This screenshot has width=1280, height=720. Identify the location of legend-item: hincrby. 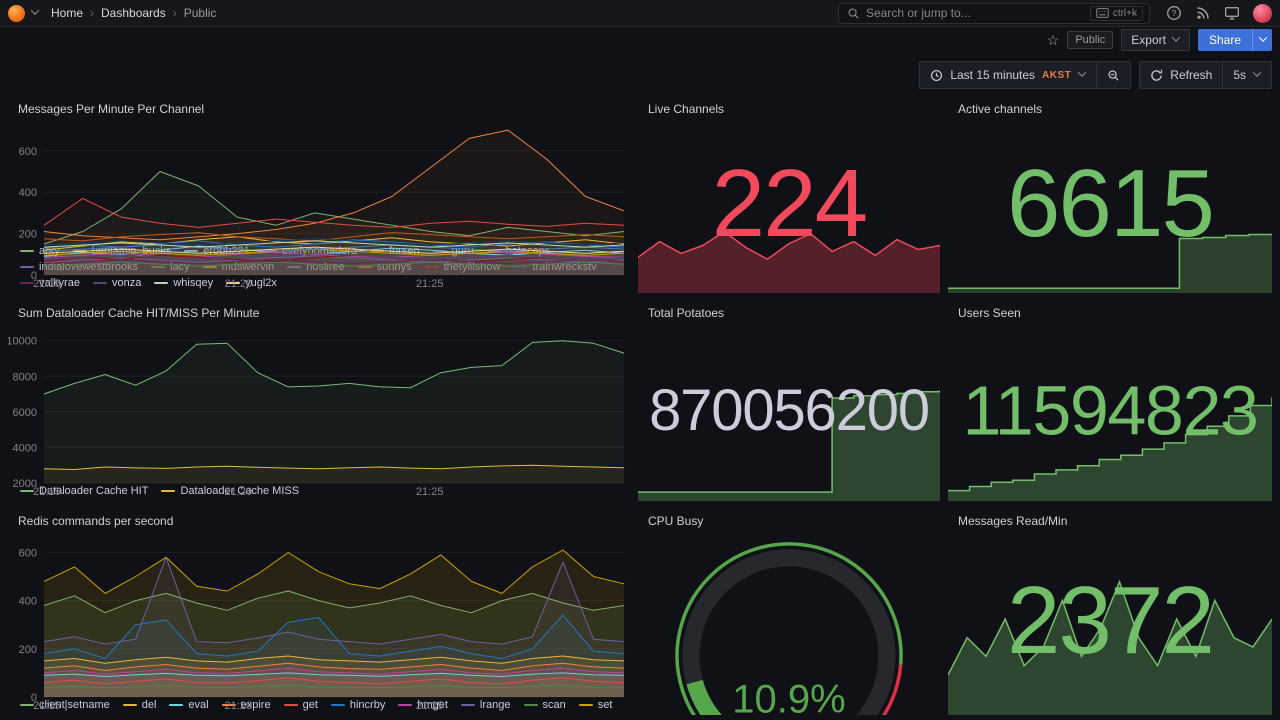
(357, 705).